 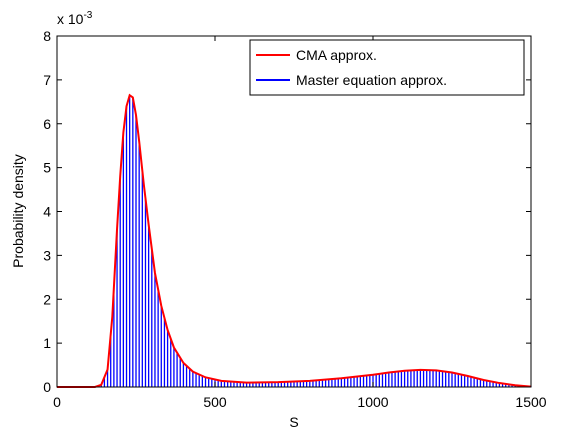 What do you see at coordinates (57, 402) in the screenshot?
I see `x-tick-label: 0` at bounding box center [57, 402].